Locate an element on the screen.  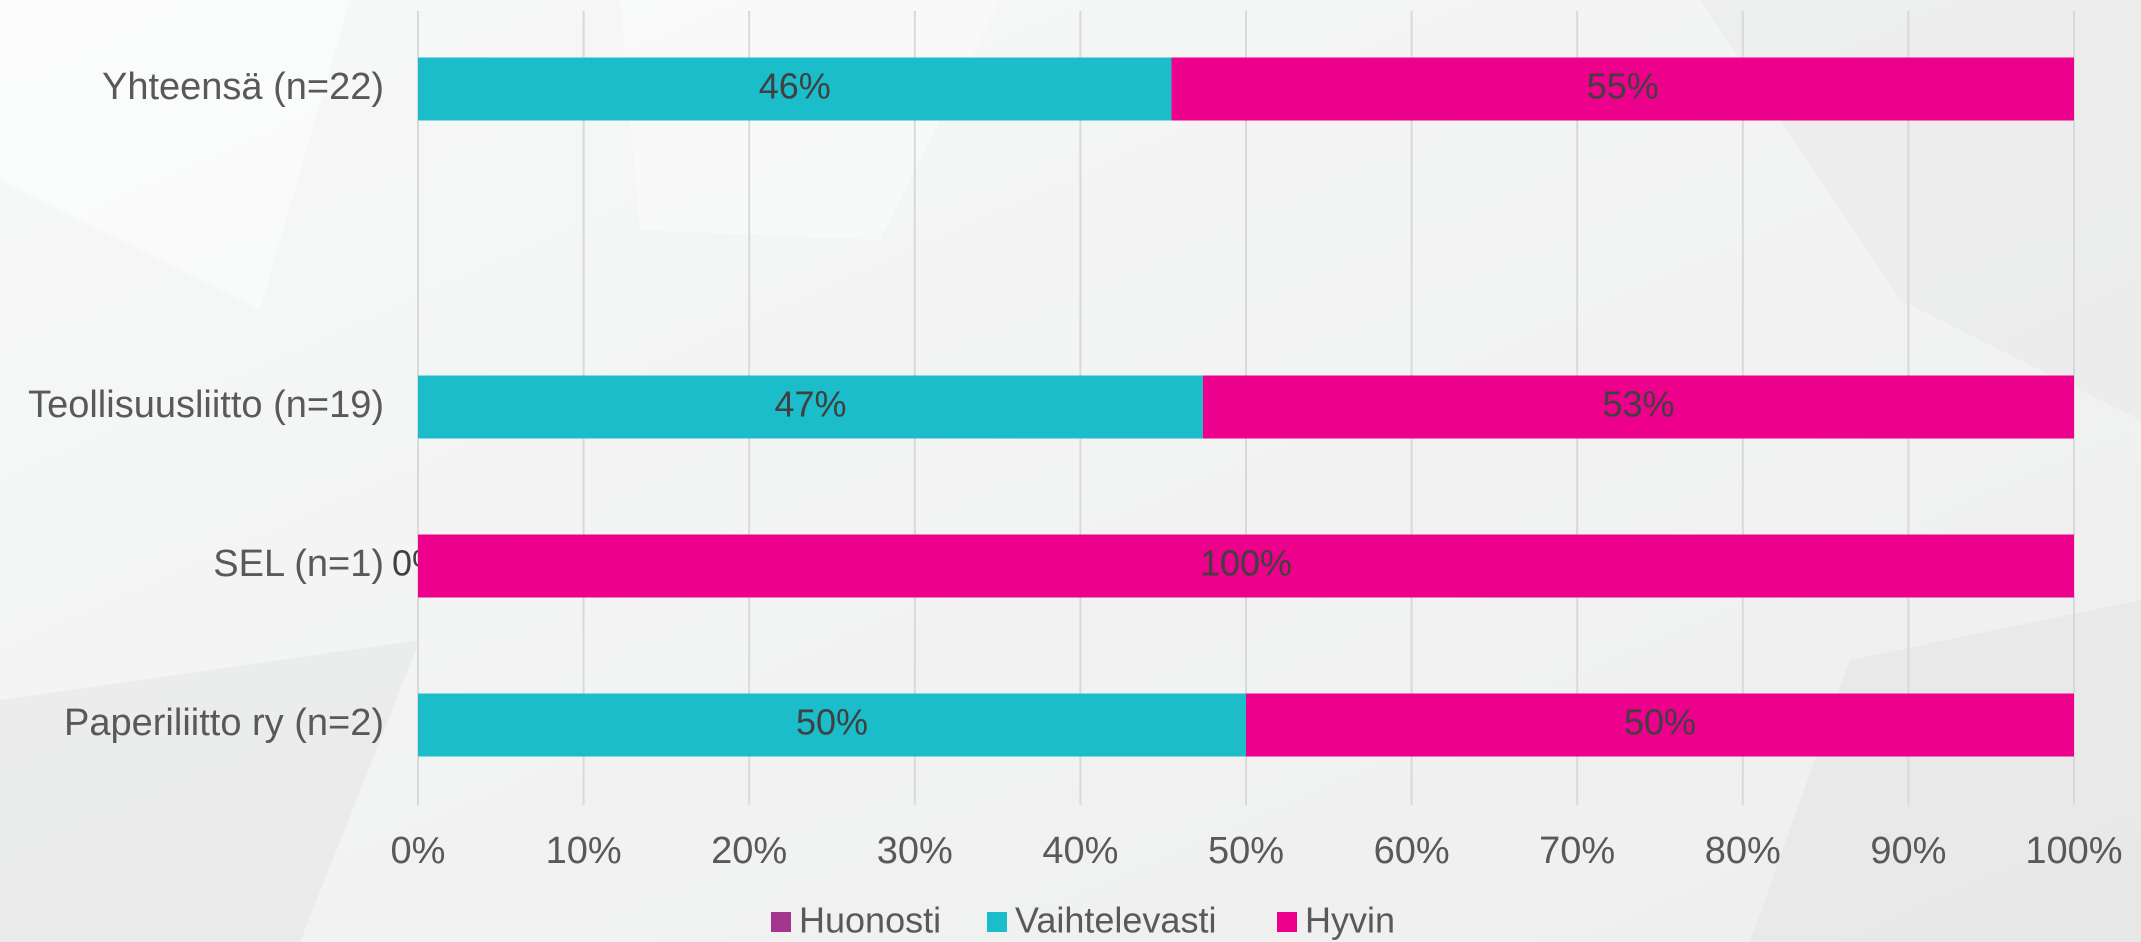
x-tick-label: 30% is located at coordinates (915, 851).